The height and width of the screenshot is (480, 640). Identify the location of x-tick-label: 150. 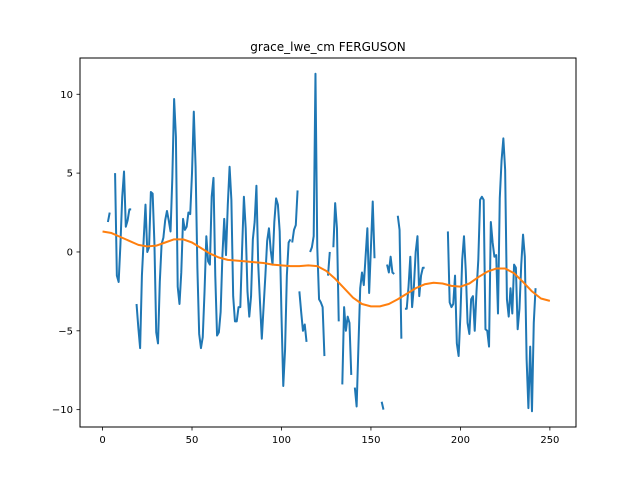
(370, 440).